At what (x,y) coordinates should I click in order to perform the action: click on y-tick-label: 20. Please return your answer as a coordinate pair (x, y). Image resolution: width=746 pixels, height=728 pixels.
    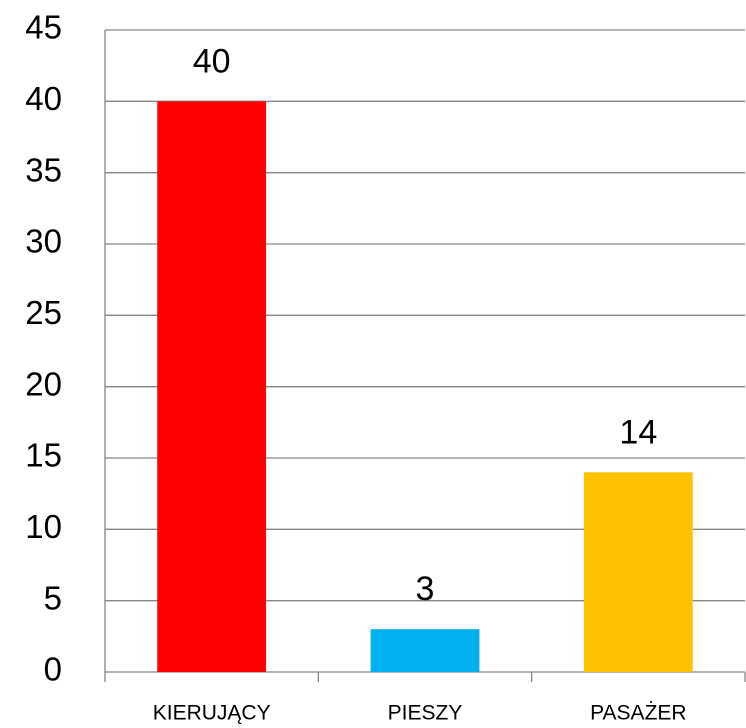
    Looking at the image, I should click on (43, 383).